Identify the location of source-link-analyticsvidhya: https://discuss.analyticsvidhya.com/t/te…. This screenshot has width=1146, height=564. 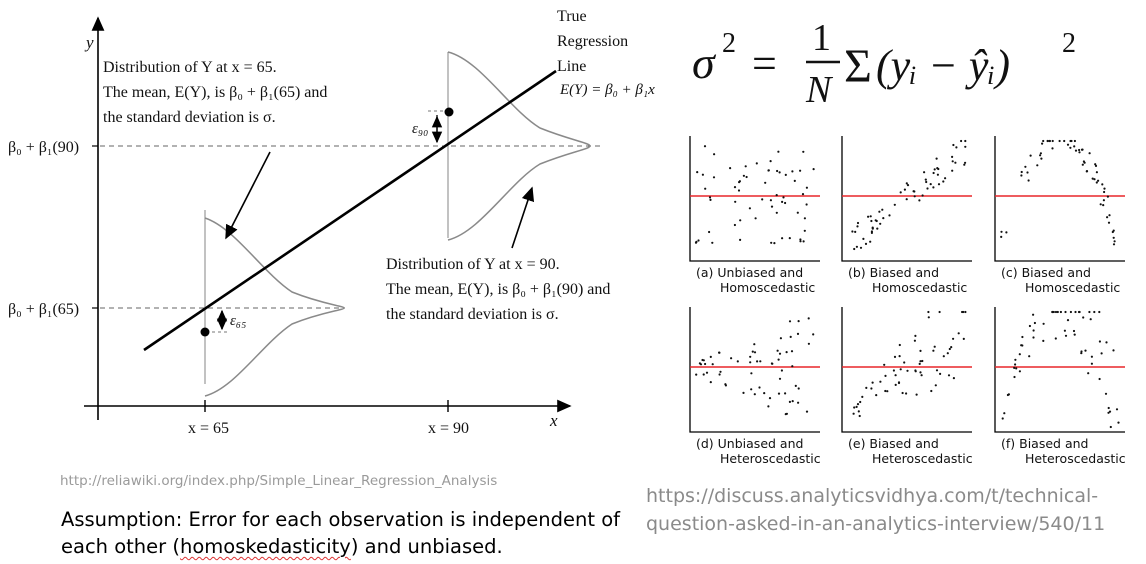
(876, 510).